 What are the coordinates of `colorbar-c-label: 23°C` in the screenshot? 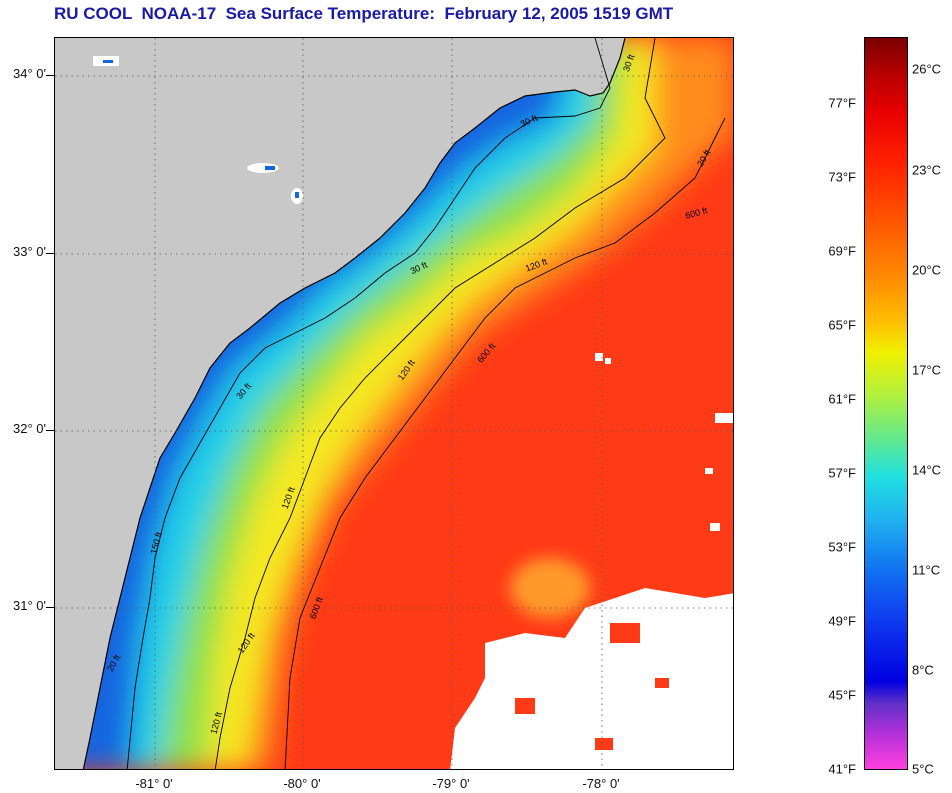 It's located at (927, 170).